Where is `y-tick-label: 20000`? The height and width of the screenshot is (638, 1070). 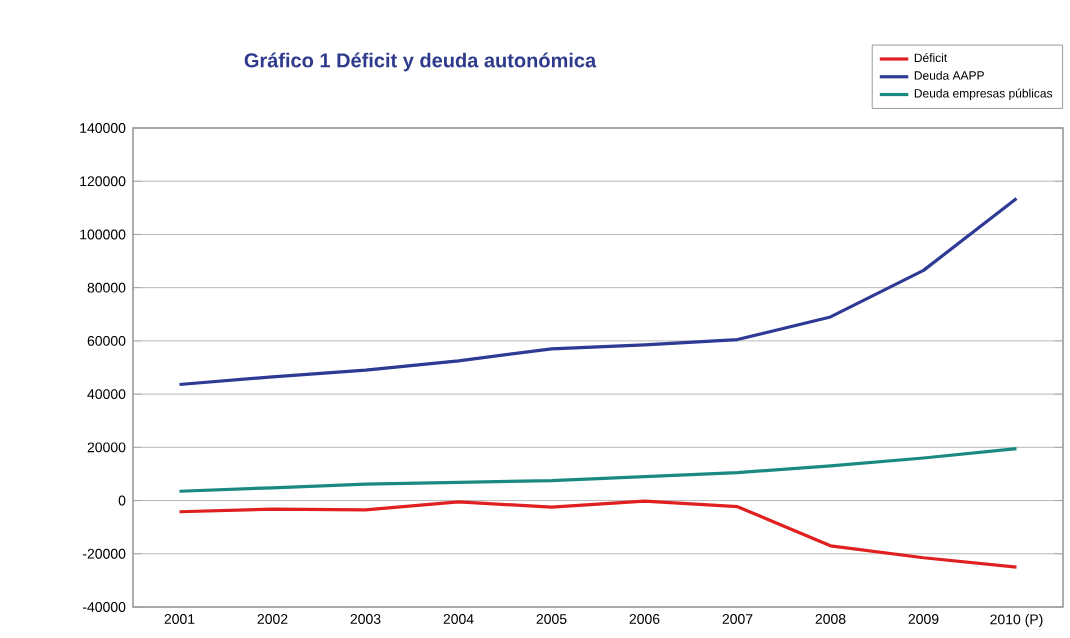
y-tick-label: 20000 is located at coordinates (106, 447).